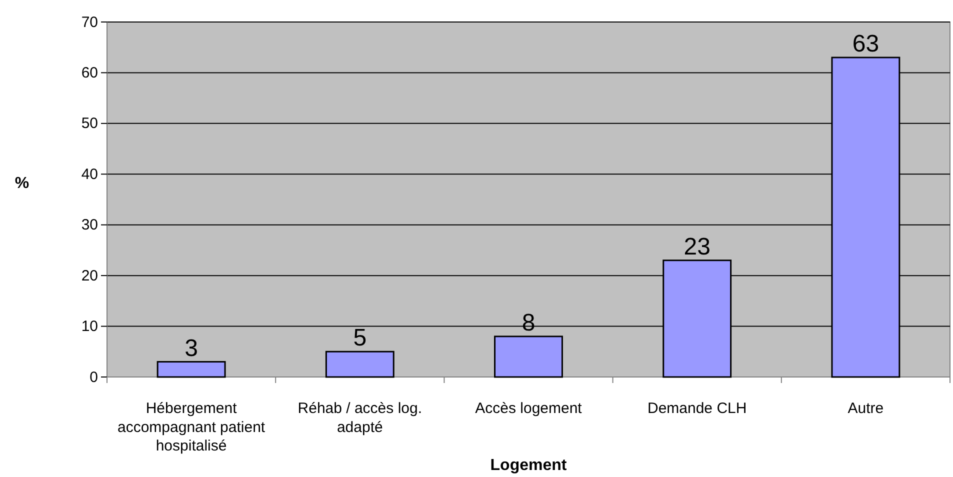  I want to click on y-tick-label: 0, so click(94, 377).